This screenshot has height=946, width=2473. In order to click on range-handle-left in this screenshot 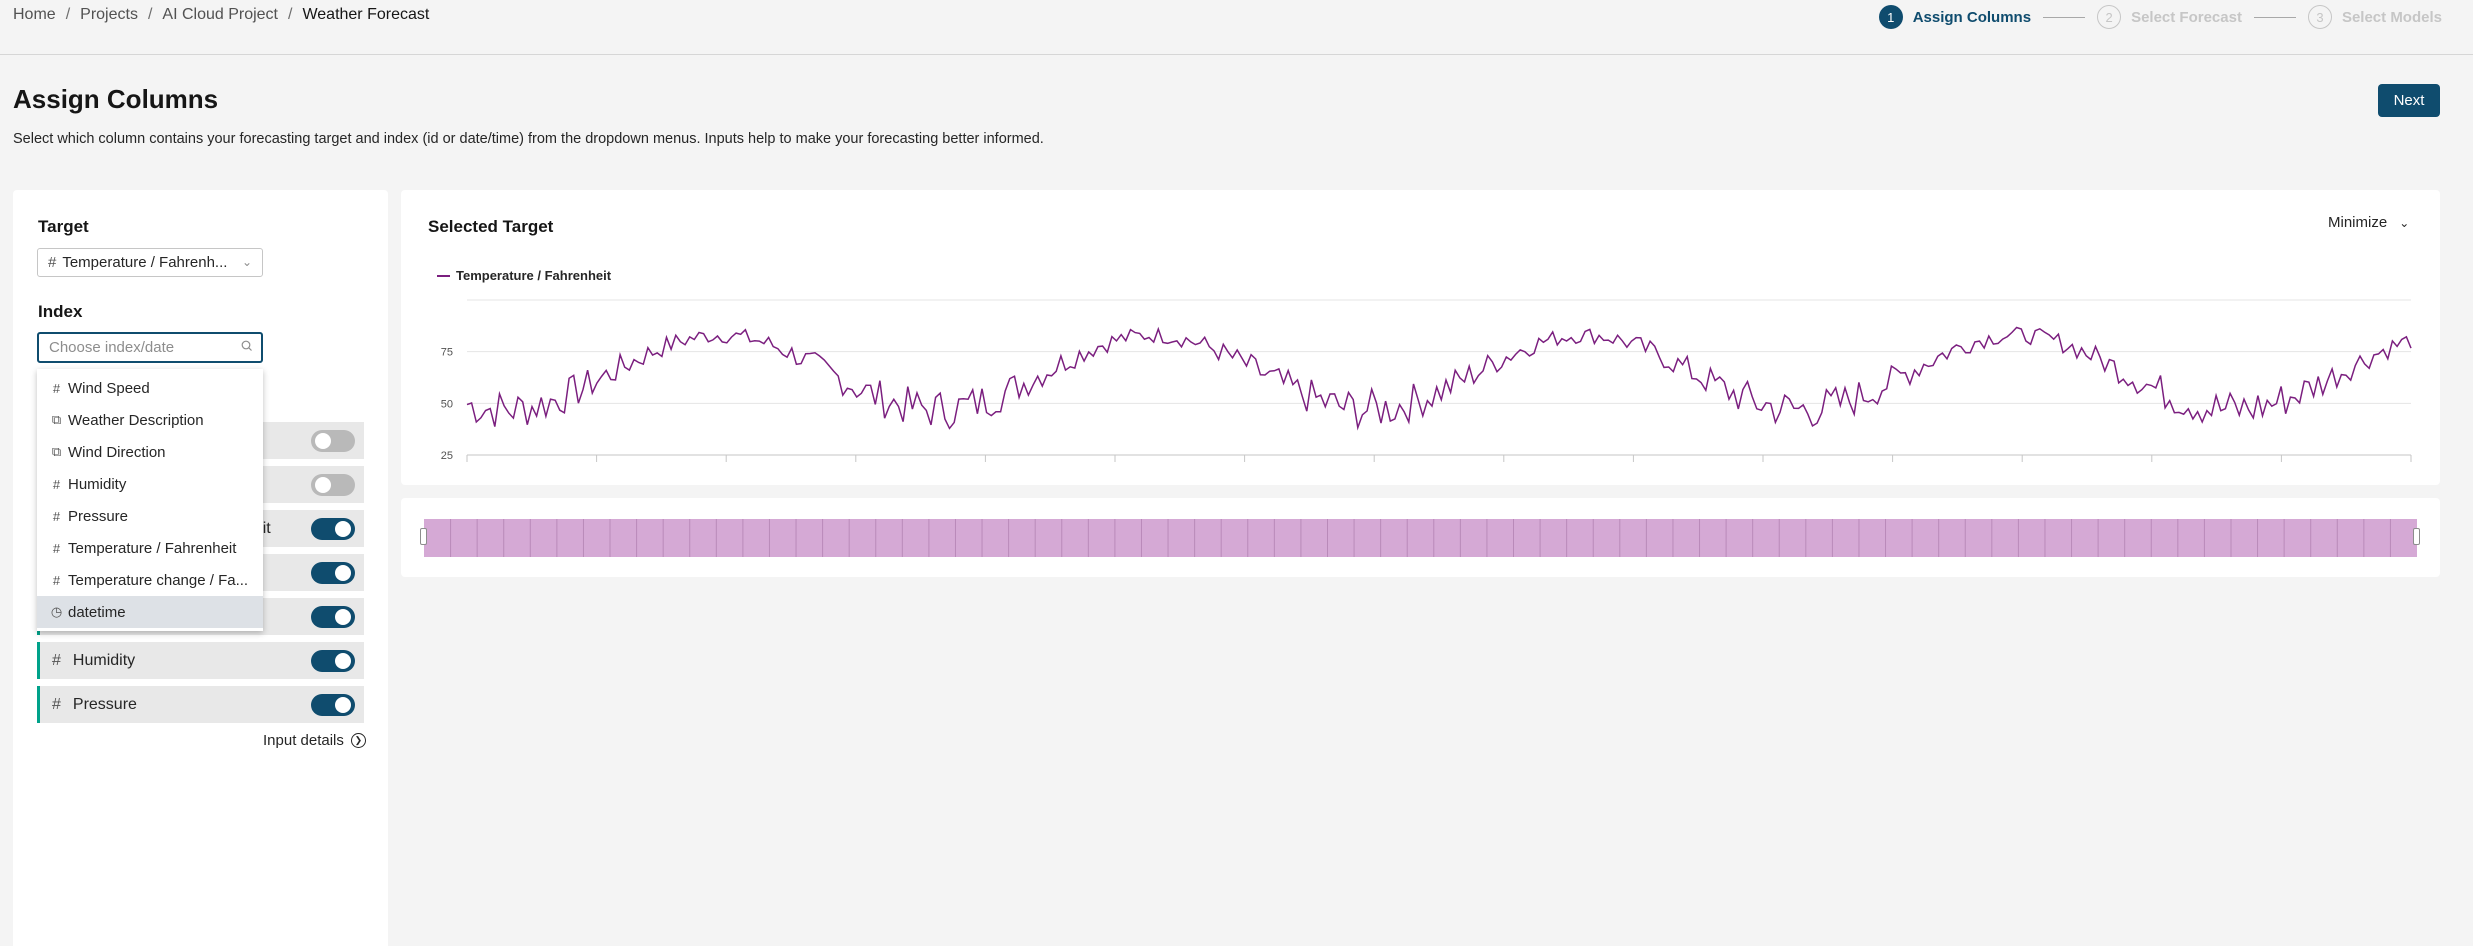, I will do `click(423, 536)`.